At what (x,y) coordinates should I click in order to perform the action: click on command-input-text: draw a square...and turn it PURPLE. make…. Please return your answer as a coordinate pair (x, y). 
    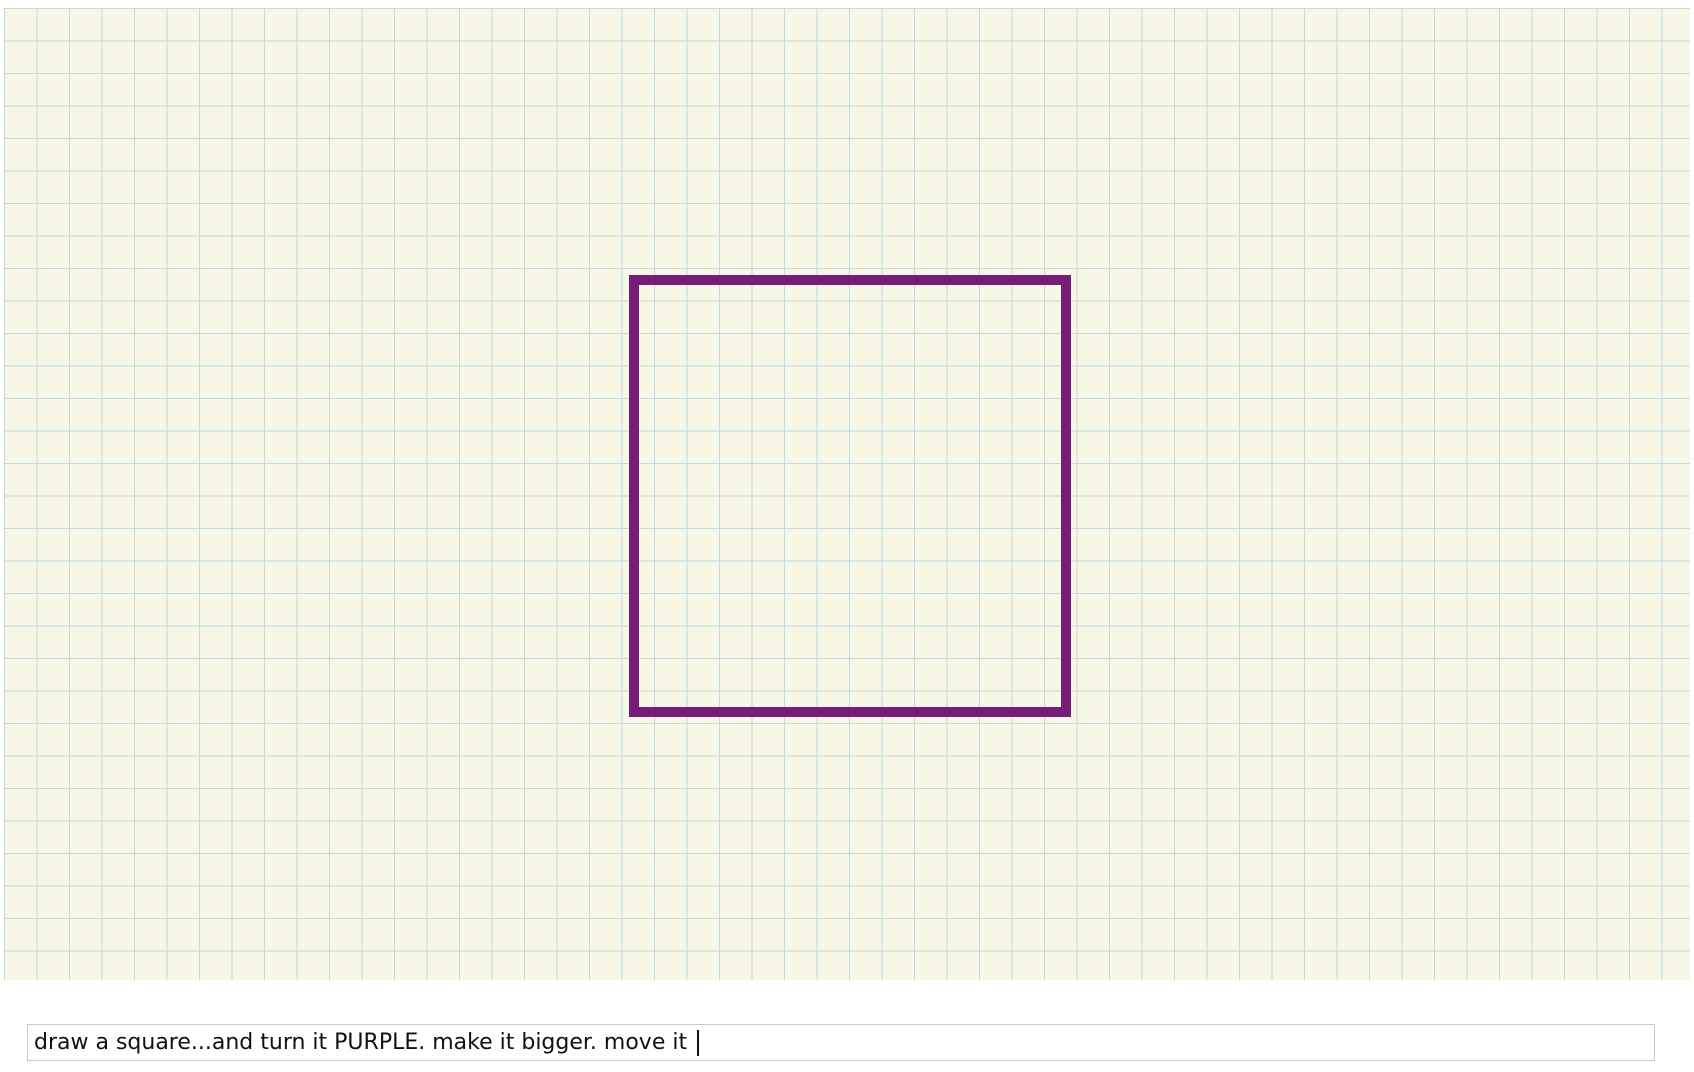
    Looking at the image, I should click on (364, 1042).